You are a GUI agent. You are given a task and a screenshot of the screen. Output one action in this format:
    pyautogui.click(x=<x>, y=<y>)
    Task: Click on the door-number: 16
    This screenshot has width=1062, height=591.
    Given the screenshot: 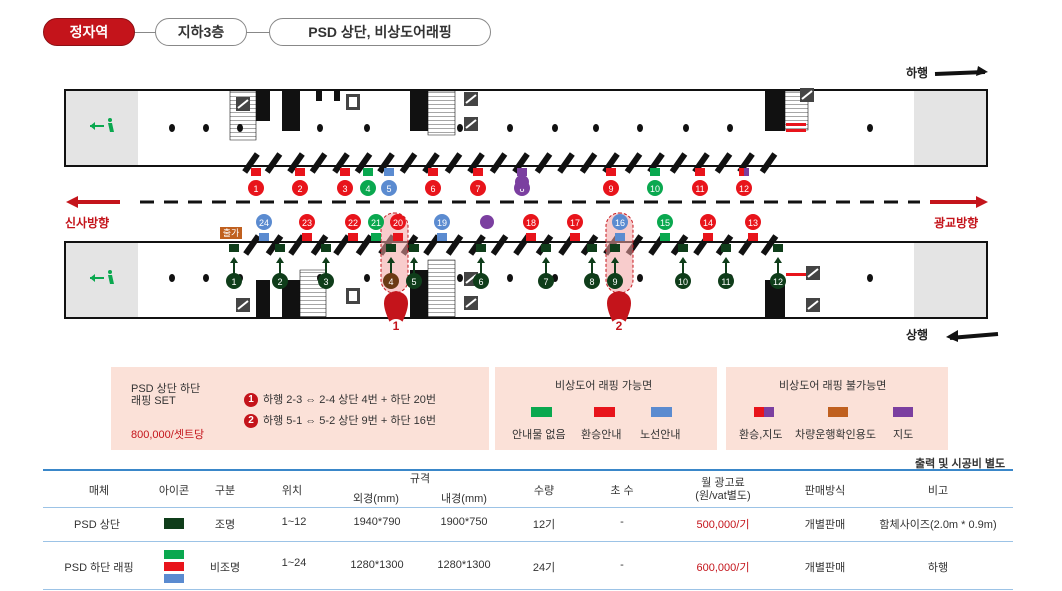 What is the action you would take?
    pyautogui.click(x=620, y=223)
    